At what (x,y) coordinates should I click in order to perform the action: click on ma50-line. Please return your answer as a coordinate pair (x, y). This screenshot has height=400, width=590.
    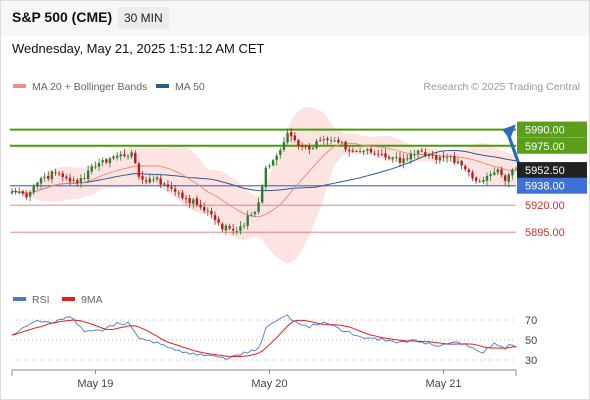
    Looking at the image, I should click on (264, 171).